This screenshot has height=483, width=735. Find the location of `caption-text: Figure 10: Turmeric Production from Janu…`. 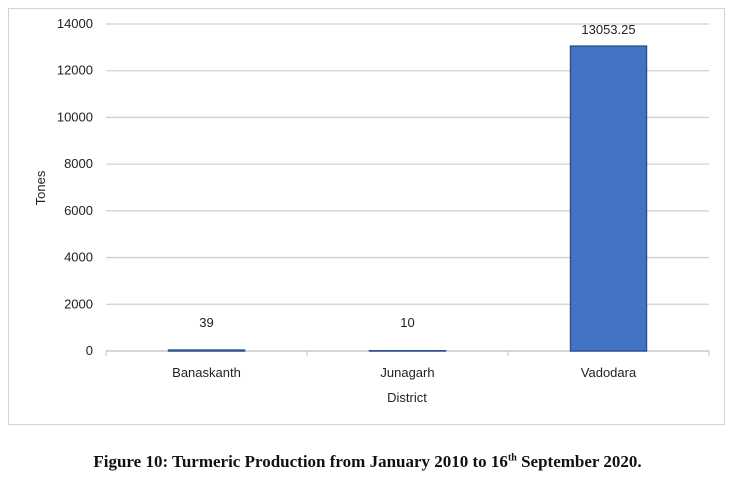

caption-text: Figure 10: Turmeric Production from Janu… is located at coordinates (300, 461).